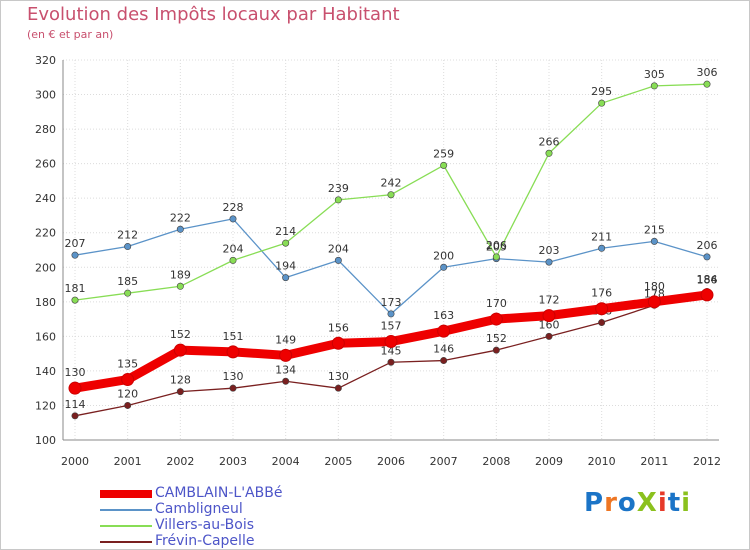 The image size is (750, 550). I want to click on data-label-frevin-capelle: 130, so click(338, 376).